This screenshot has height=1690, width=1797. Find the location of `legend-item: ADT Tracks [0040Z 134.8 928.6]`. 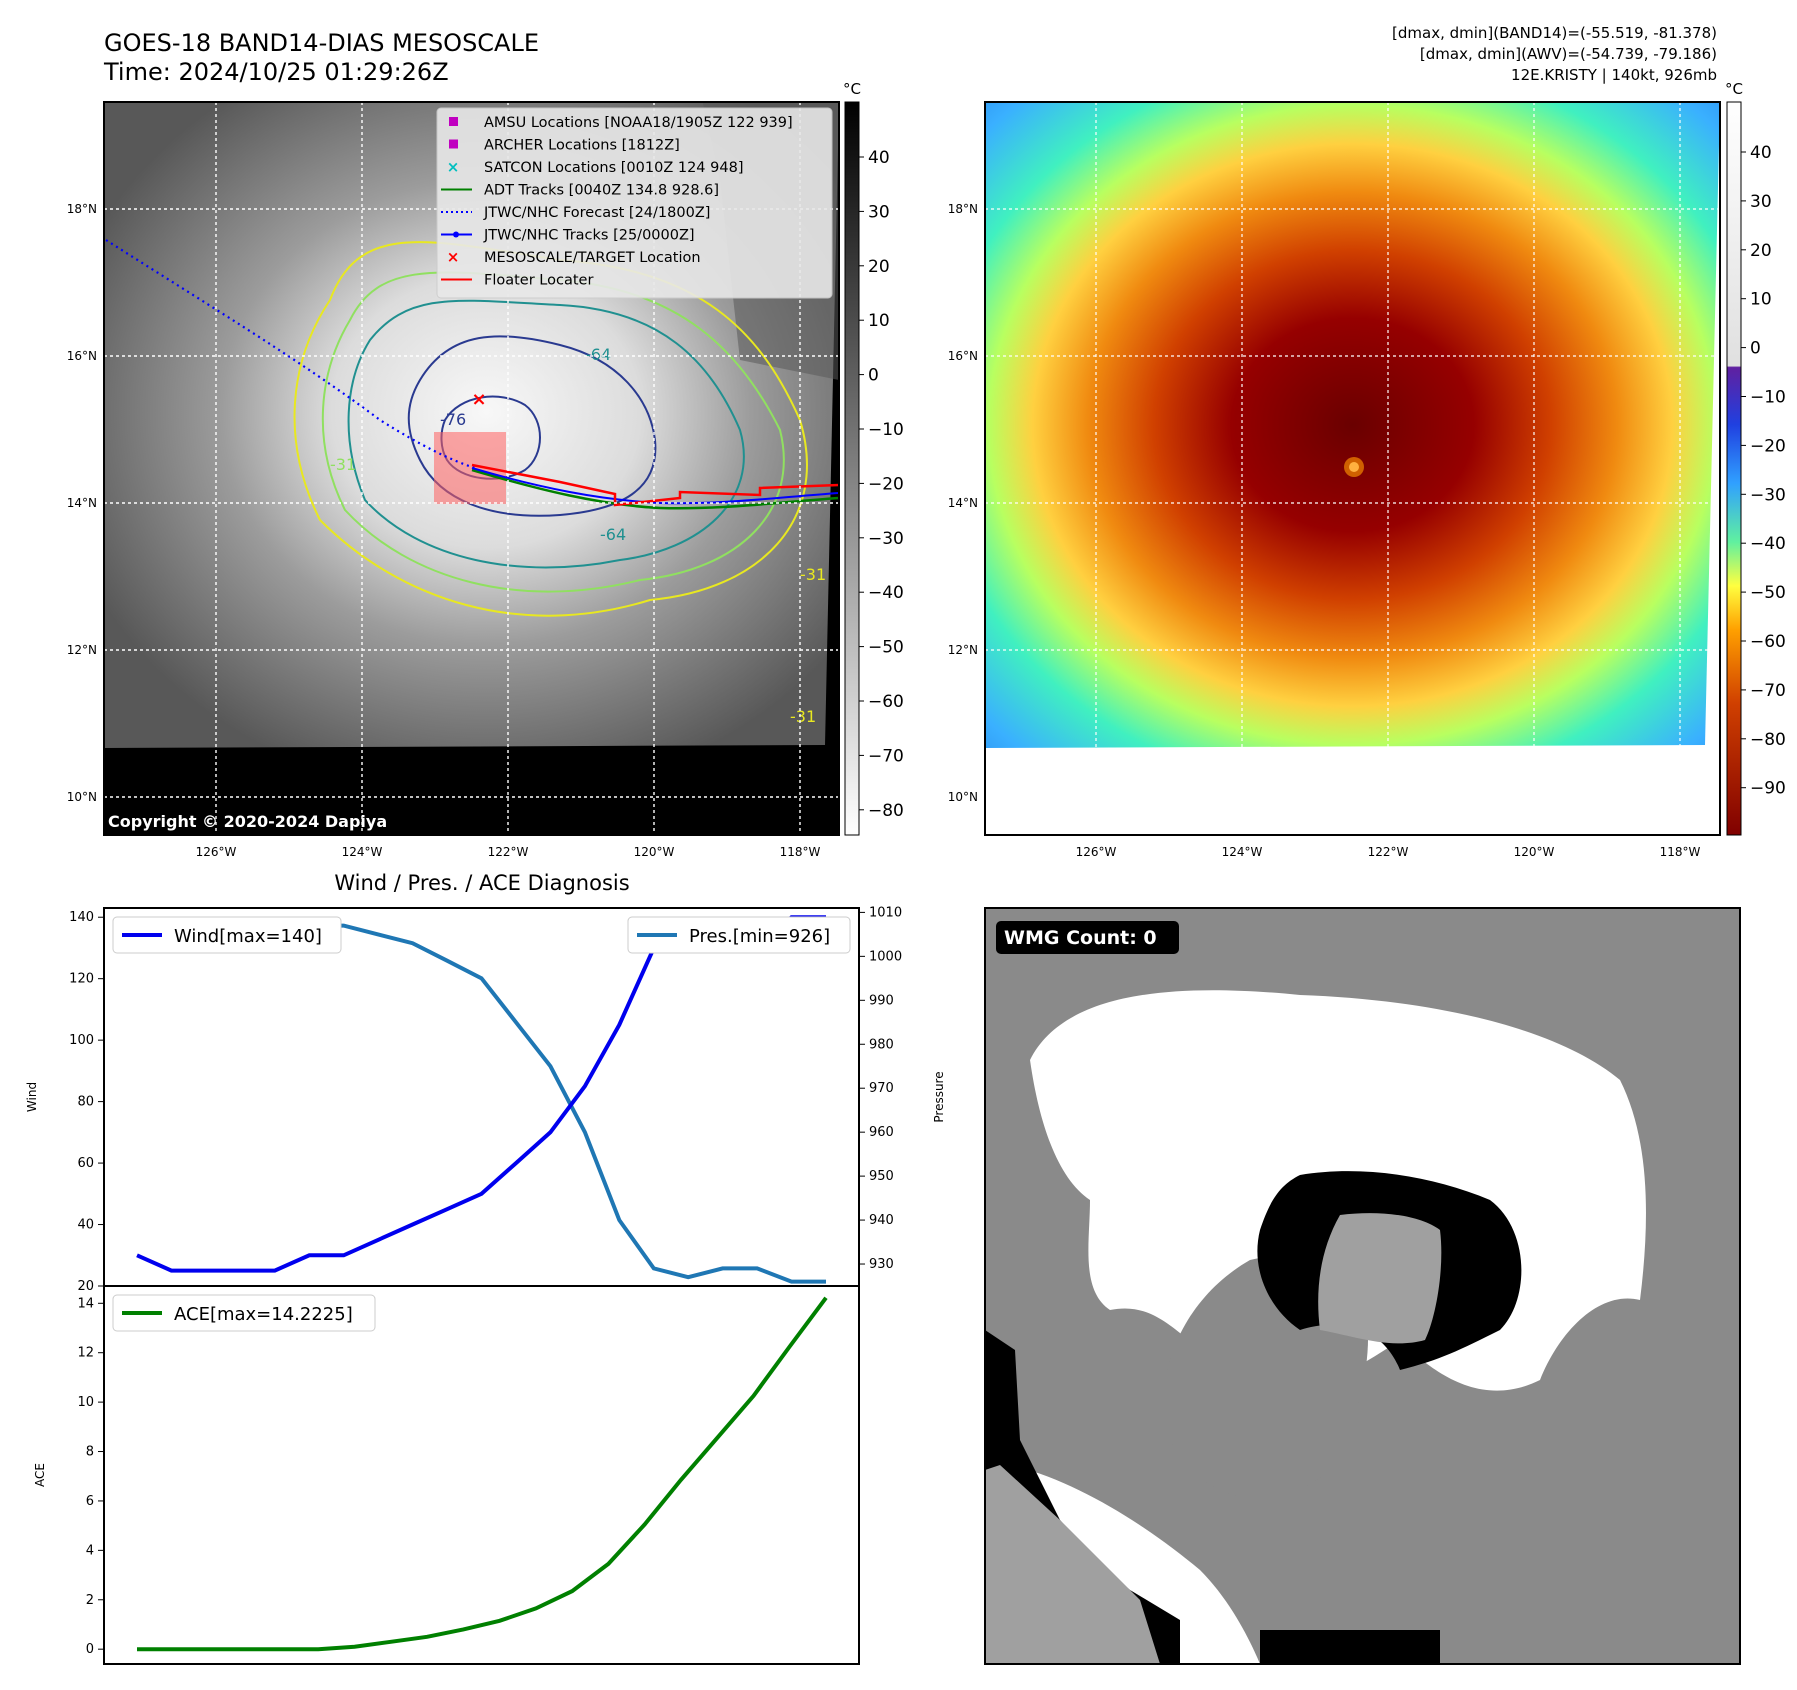

legend-item: ADT Tracks [0040Z 134.8 928.6] is located at coordinates (580, 191).